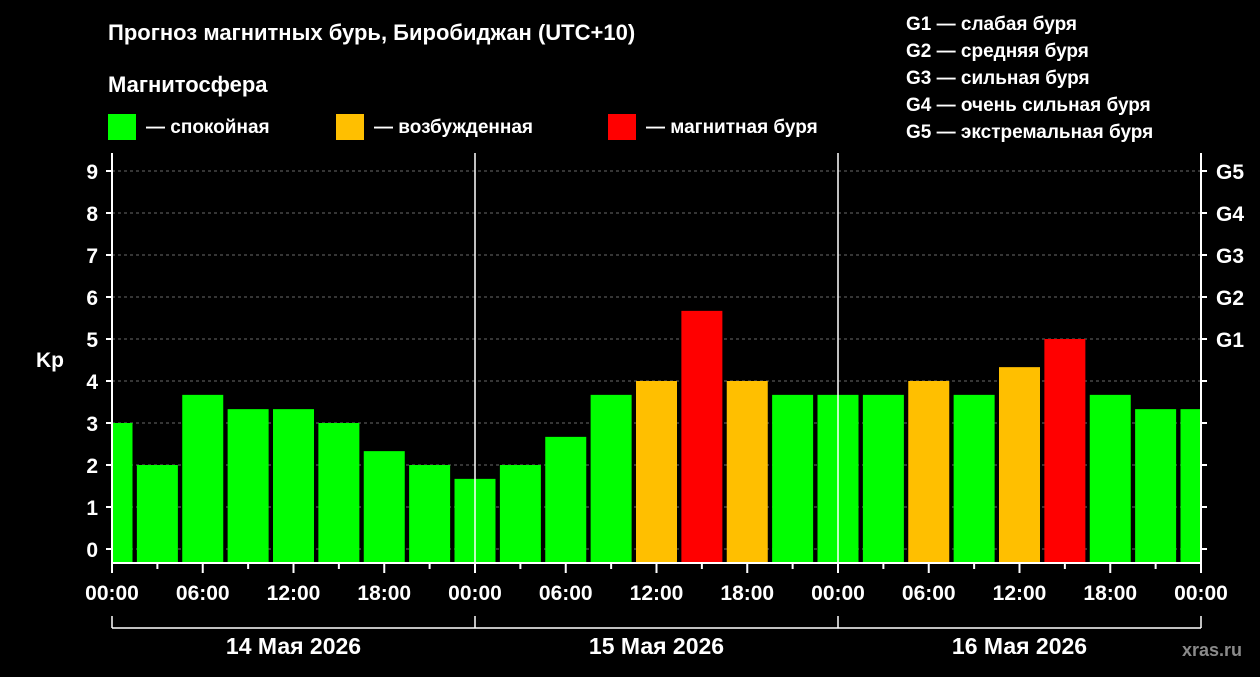 The width and height of the screenshot is (1260, 677). I want to click on y-tick-label: 5, so click(92, 340).